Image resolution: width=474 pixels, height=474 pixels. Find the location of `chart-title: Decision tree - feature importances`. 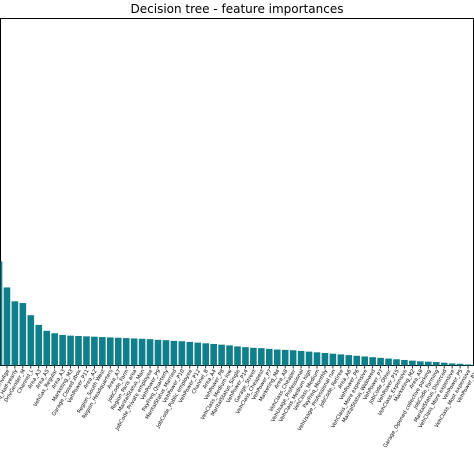

chart-title: Decision tree - feature importances is located at coordinates (237, 9).